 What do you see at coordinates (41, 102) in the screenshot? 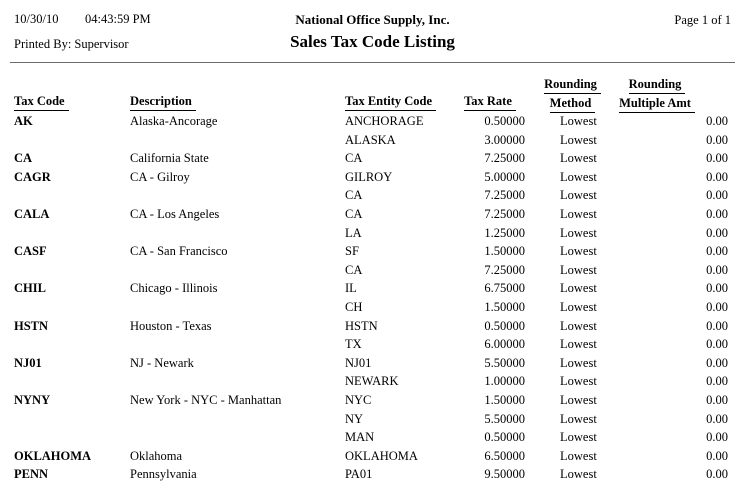
I see `column-header-label: Tax Code` at bounding box center [41, 102].